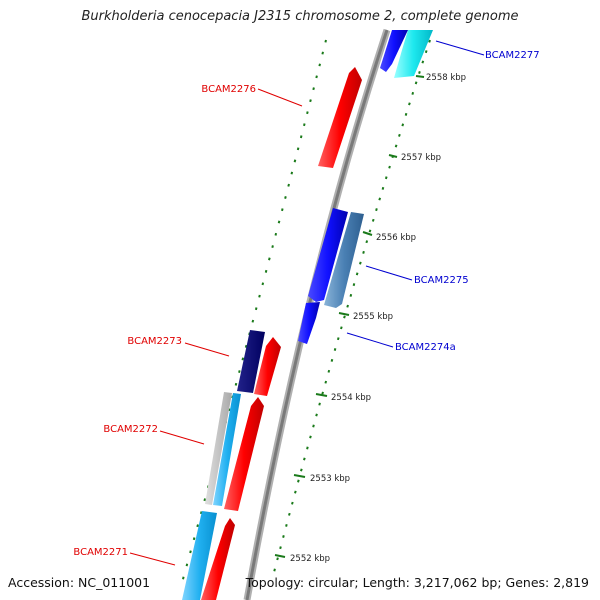 The height and width of the screenshot is (600, 600). I want to click on gene-bcam2277-blue, so click(394, 51).